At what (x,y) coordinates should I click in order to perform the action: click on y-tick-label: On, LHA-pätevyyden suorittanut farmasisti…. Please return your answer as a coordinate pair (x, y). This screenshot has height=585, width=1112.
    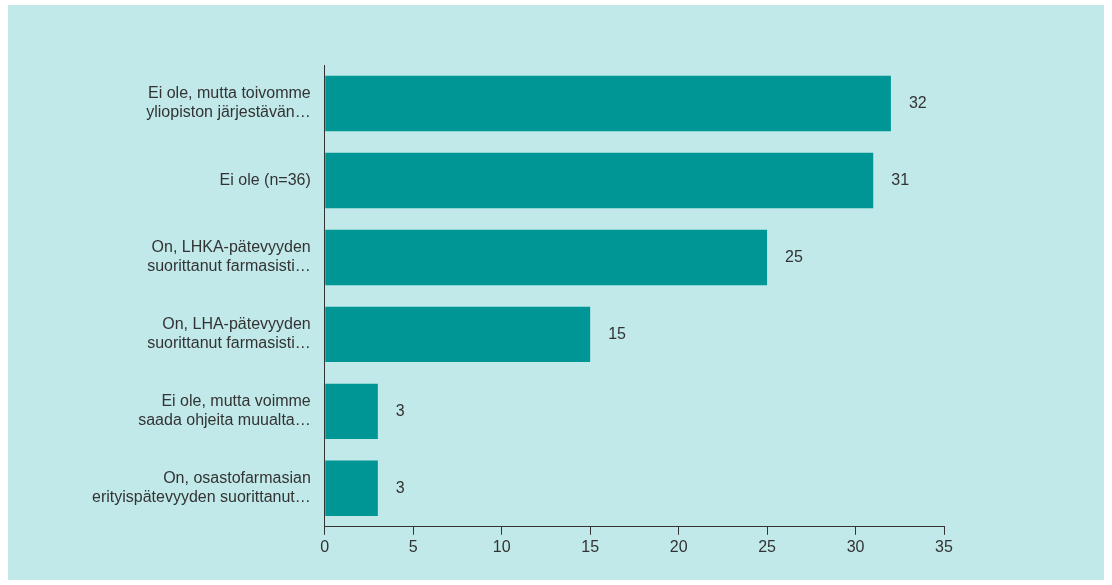
    Looking at the image, I should click on (229, 333).